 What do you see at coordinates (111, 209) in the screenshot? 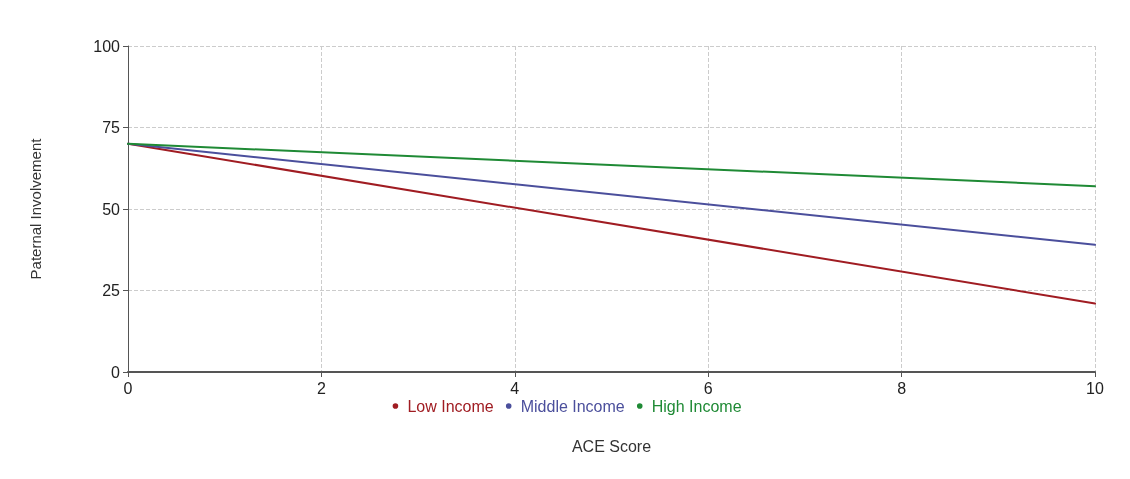
I see `y-tick-label: 50` at bounding box center [111, 209].